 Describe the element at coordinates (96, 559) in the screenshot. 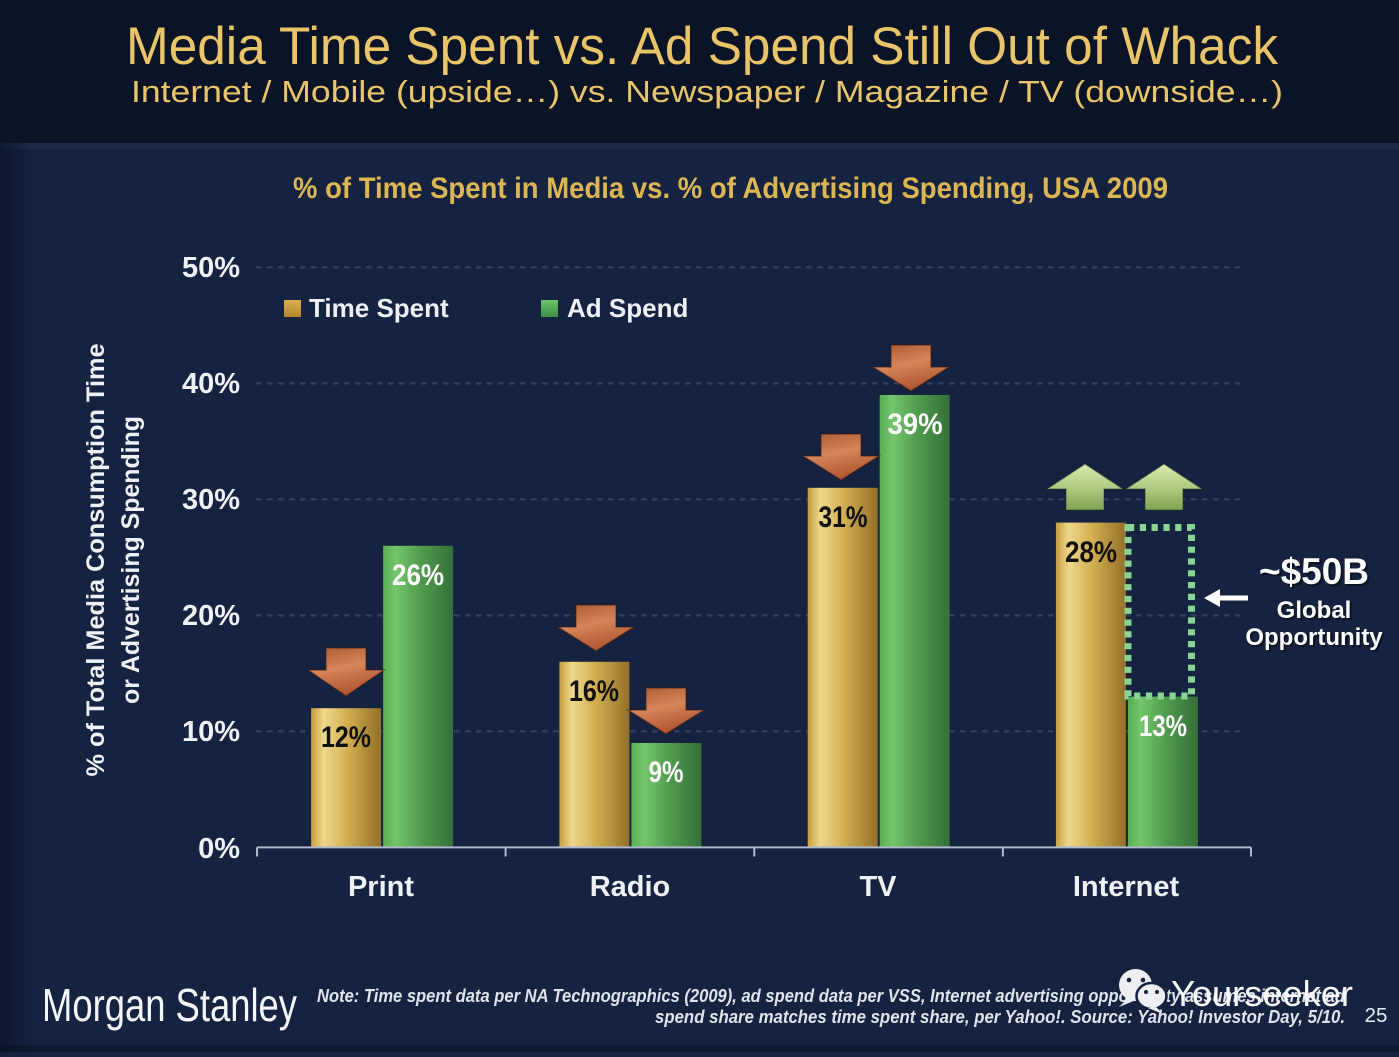

I see `svg-text:% of Total Media Consumption T: % of Total Media Consumption Time` at that location.